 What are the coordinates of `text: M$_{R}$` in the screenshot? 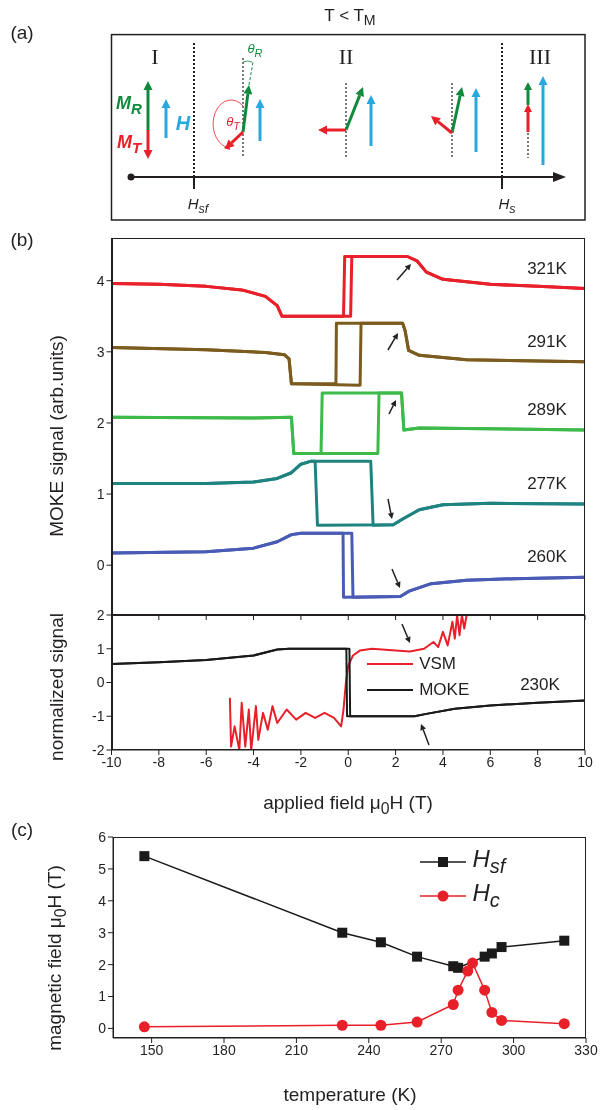 It's located at (129, 105).